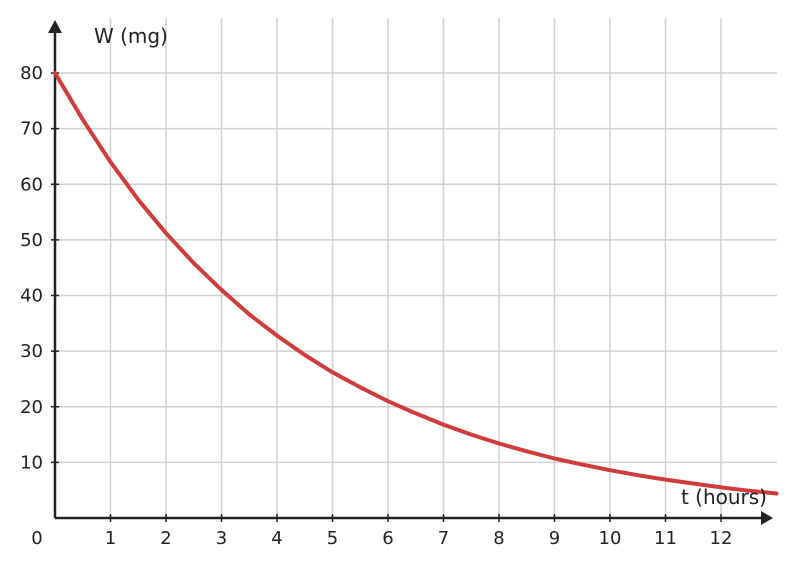 The height and width of the screenshot is (567, 795). I want to click on x-tick-label: 10, so click(610, 538).